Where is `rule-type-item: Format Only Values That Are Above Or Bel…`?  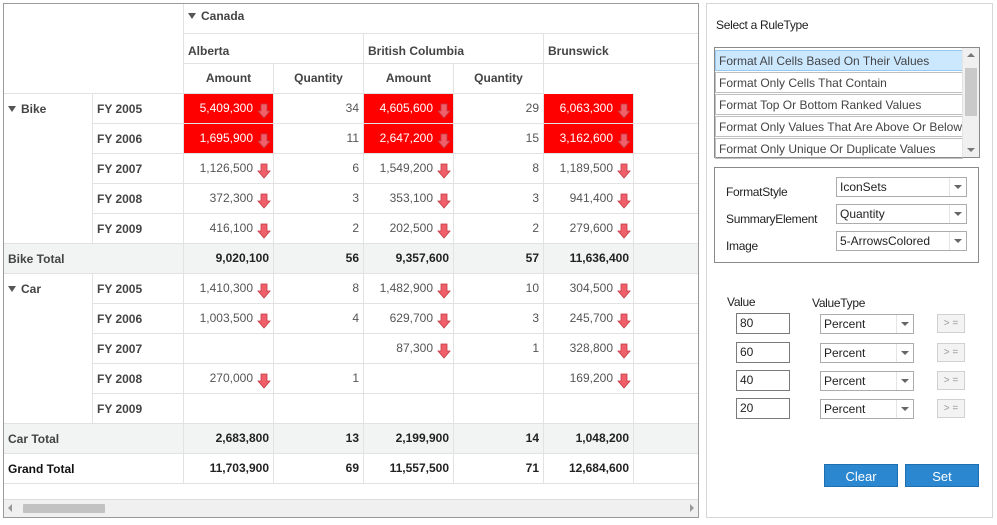
rule-type-item: Format Only Values That Are Above Or Bel… is located at coordinates (839, 126).